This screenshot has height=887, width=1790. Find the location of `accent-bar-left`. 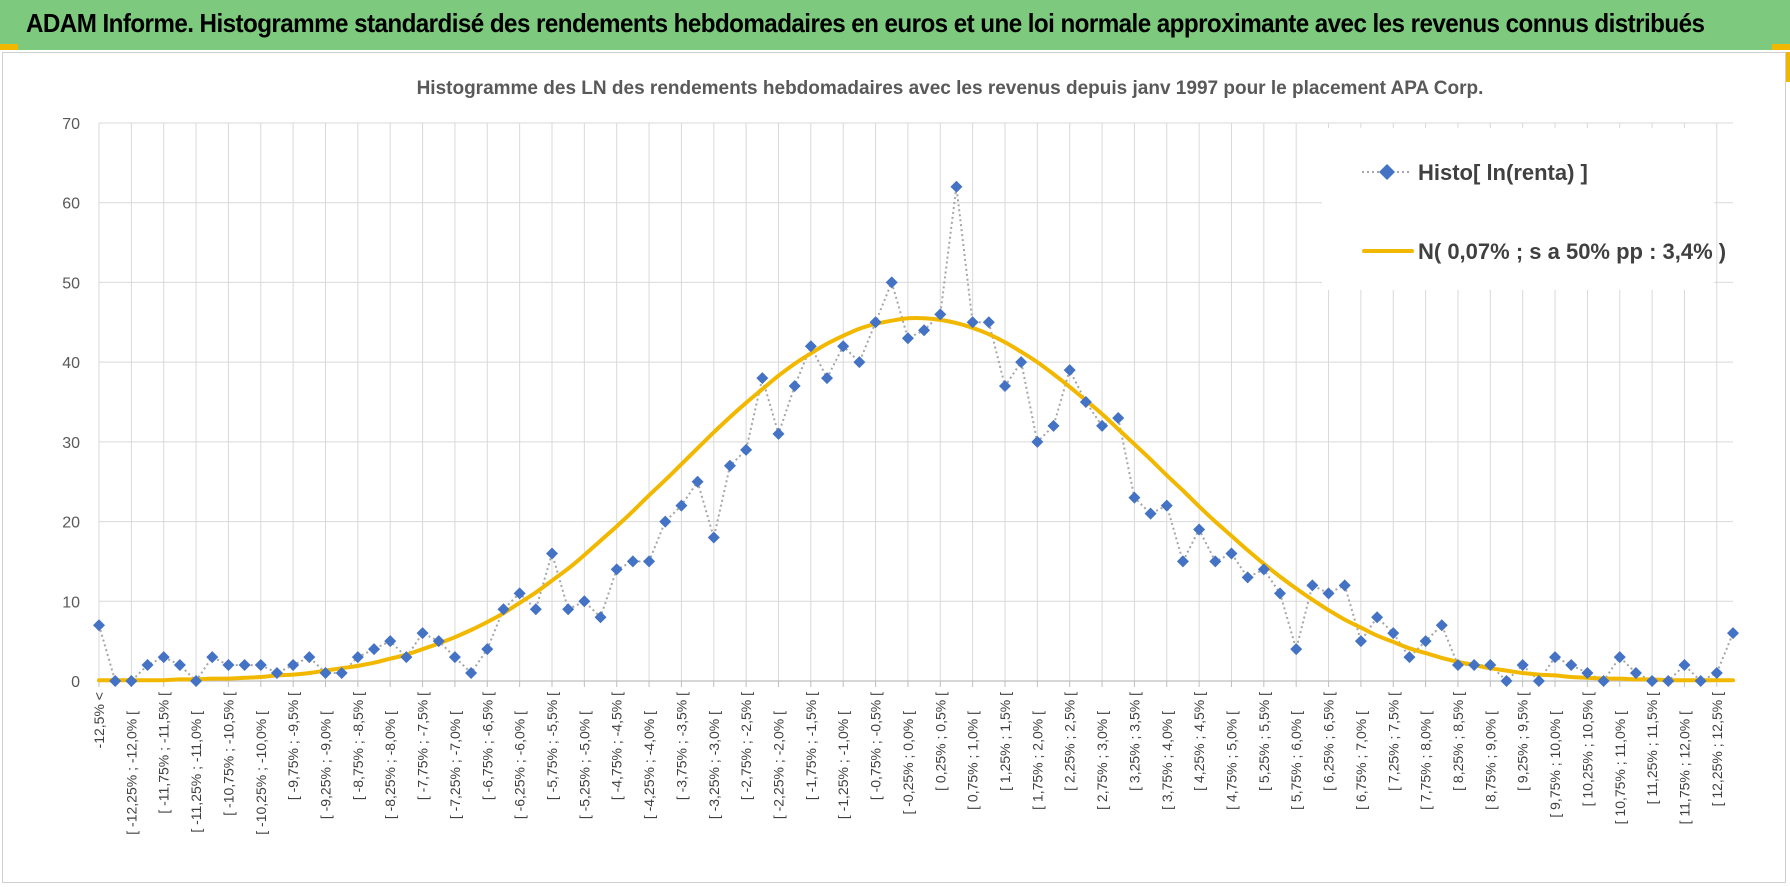

accent-bar-left is located at coordinates (9, 47).